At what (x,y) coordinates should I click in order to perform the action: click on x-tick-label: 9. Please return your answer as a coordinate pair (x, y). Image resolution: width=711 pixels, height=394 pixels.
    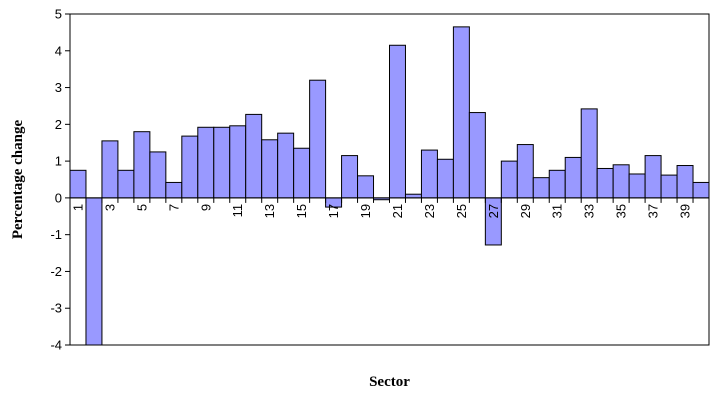
    Looking at the image, I should click on (205, 207).